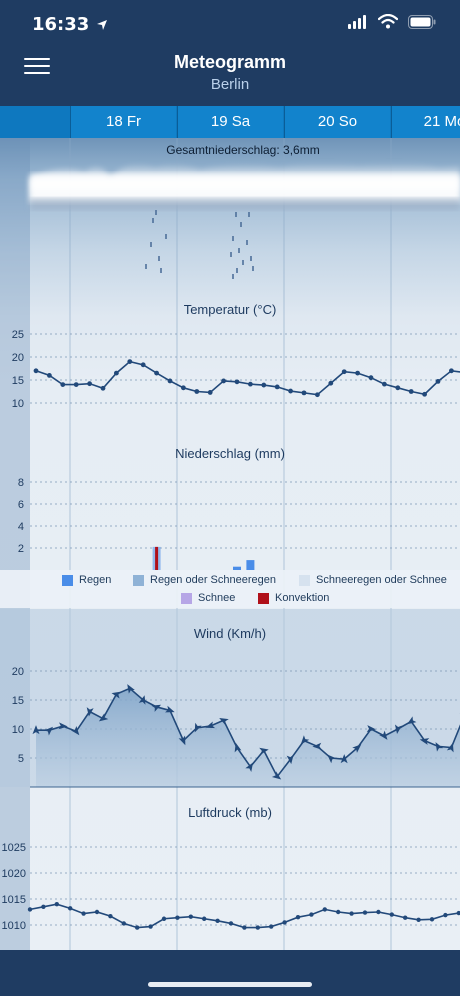  I want to click on wind-tick: 5, so click(21, 759).